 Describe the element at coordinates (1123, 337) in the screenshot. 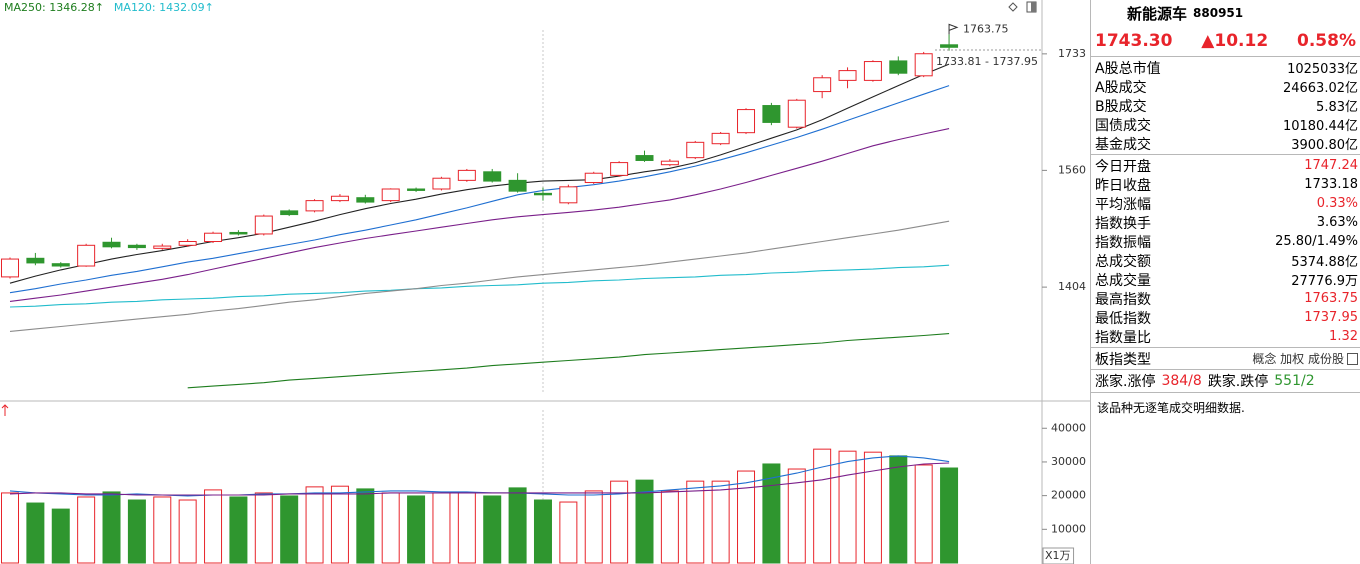

I see `stat-label: 指数量比` at that location.